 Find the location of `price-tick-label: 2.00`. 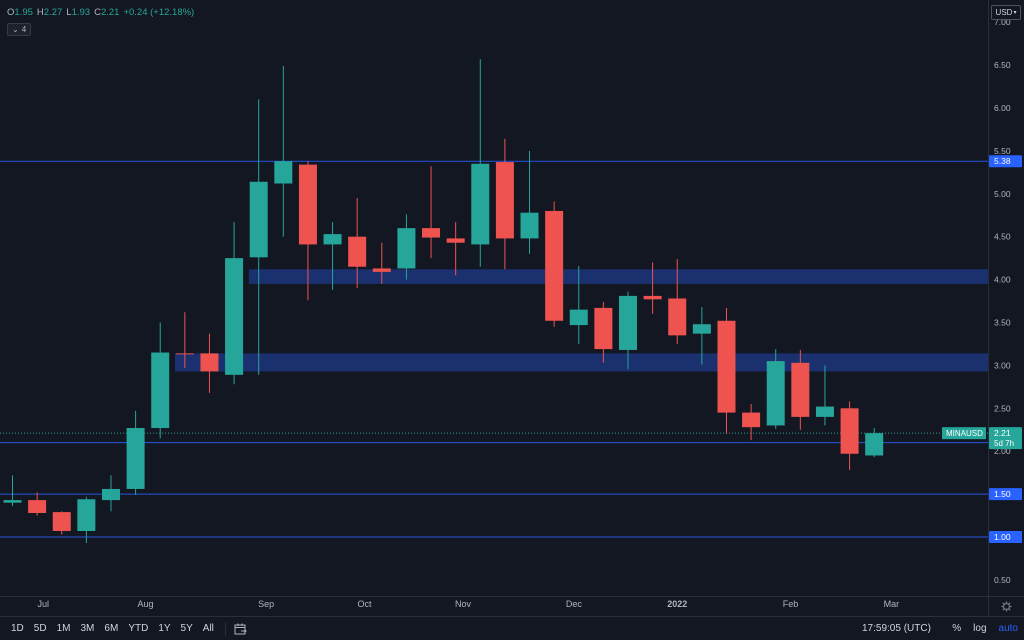

price-tick-label: 2.00 is located at coordinates (1002, 451).